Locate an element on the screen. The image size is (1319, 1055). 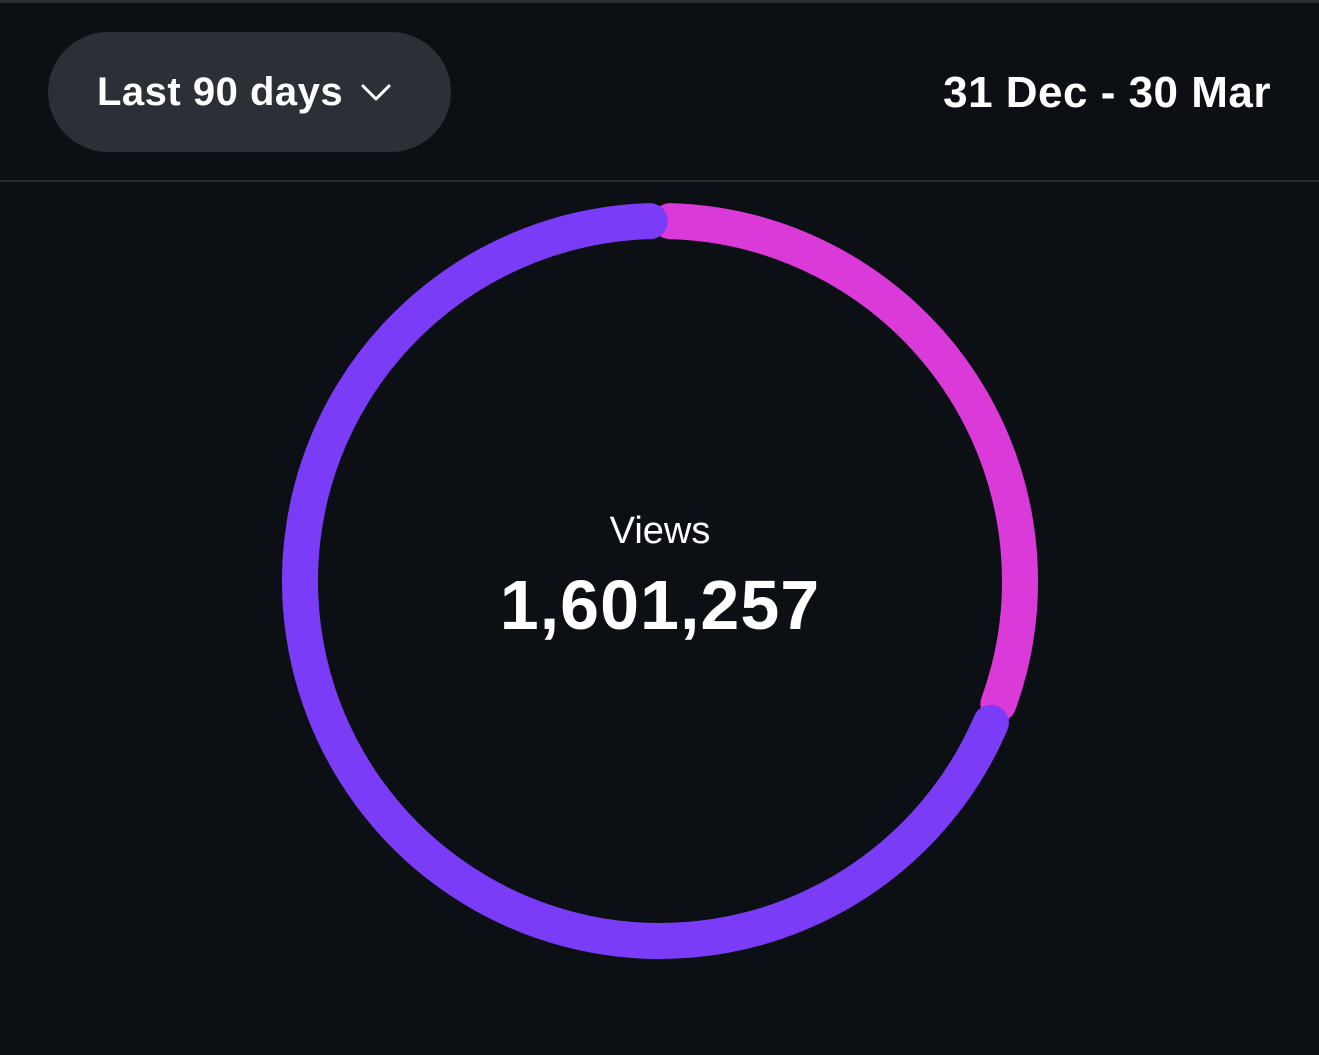
date-range-dropdown: Last 90 days is located at coordinates (249, 92).